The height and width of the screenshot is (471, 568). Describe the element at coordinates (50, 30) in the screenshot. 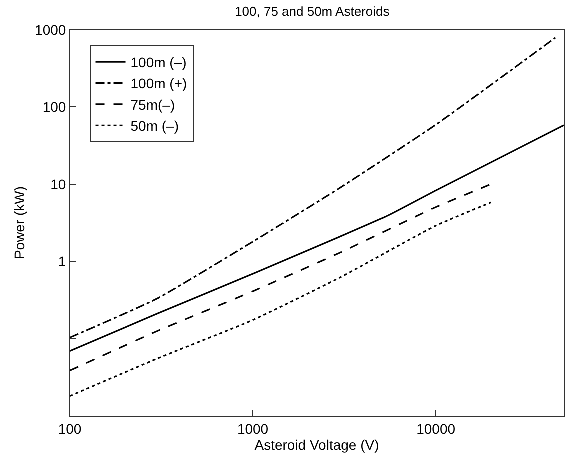

I see `y-tick-label: 1000` at that location.